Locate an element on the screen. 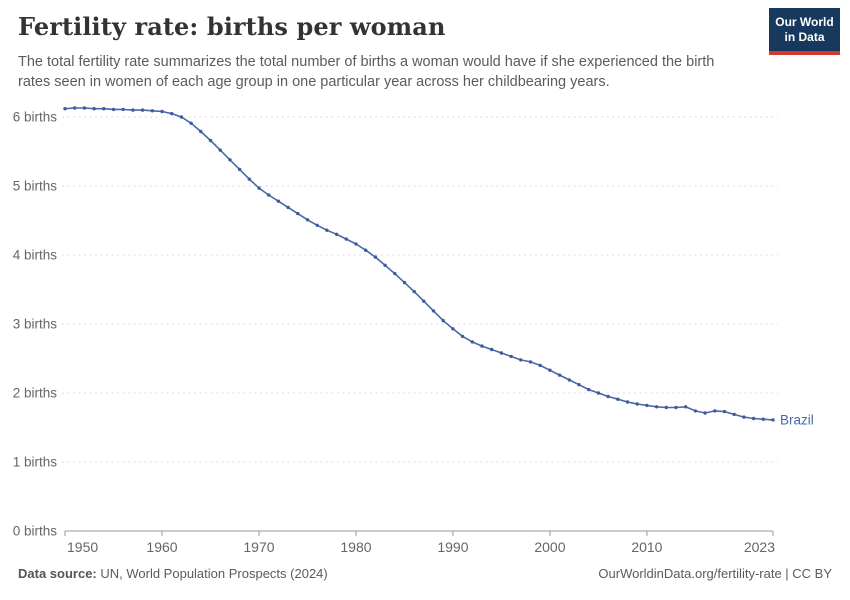  owid-logo: Our World in Data is located at coordinates (804, 31).